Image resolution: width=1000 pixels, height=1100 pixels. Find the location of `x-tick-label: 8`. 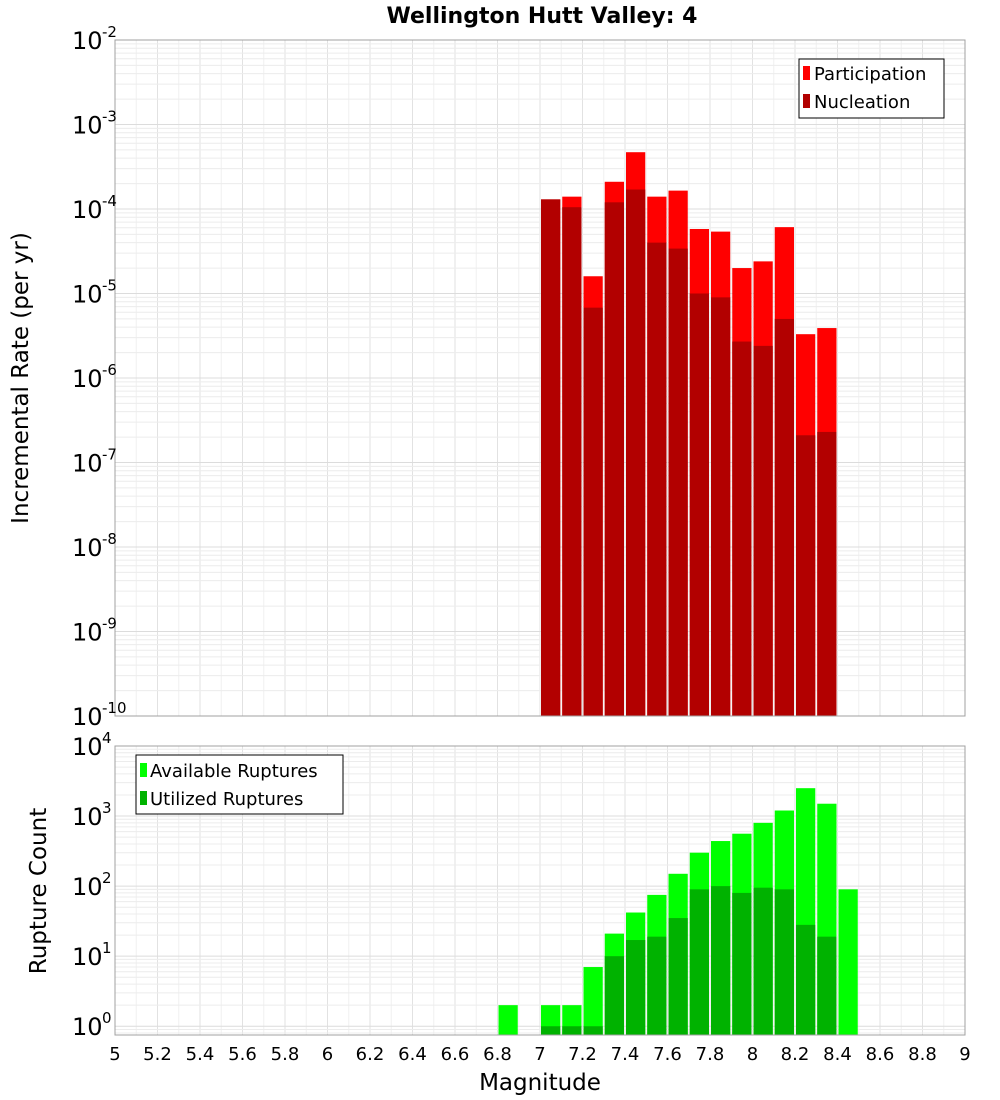

x-tick-label: 8 is located at coordinates (752, 1054).